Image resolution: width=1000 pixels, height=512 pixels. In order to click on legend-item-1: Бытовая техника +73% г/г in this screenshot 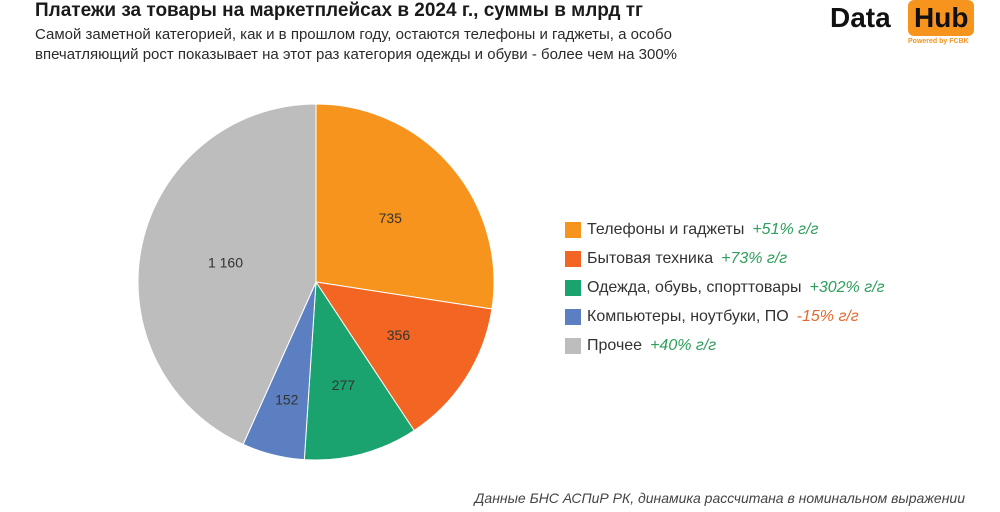, I will do `click(724, 258)`.